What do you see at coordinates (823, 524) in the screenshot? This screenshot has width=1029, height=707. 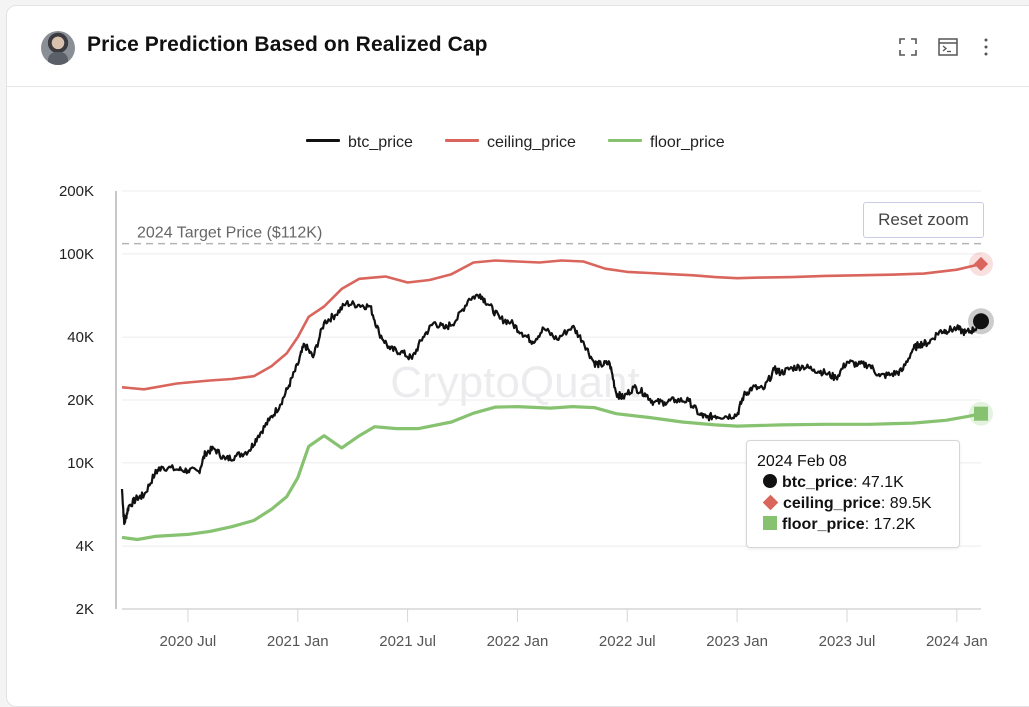 I see `tooltip-series-name: floor_price` at bounding box center [823, 524].